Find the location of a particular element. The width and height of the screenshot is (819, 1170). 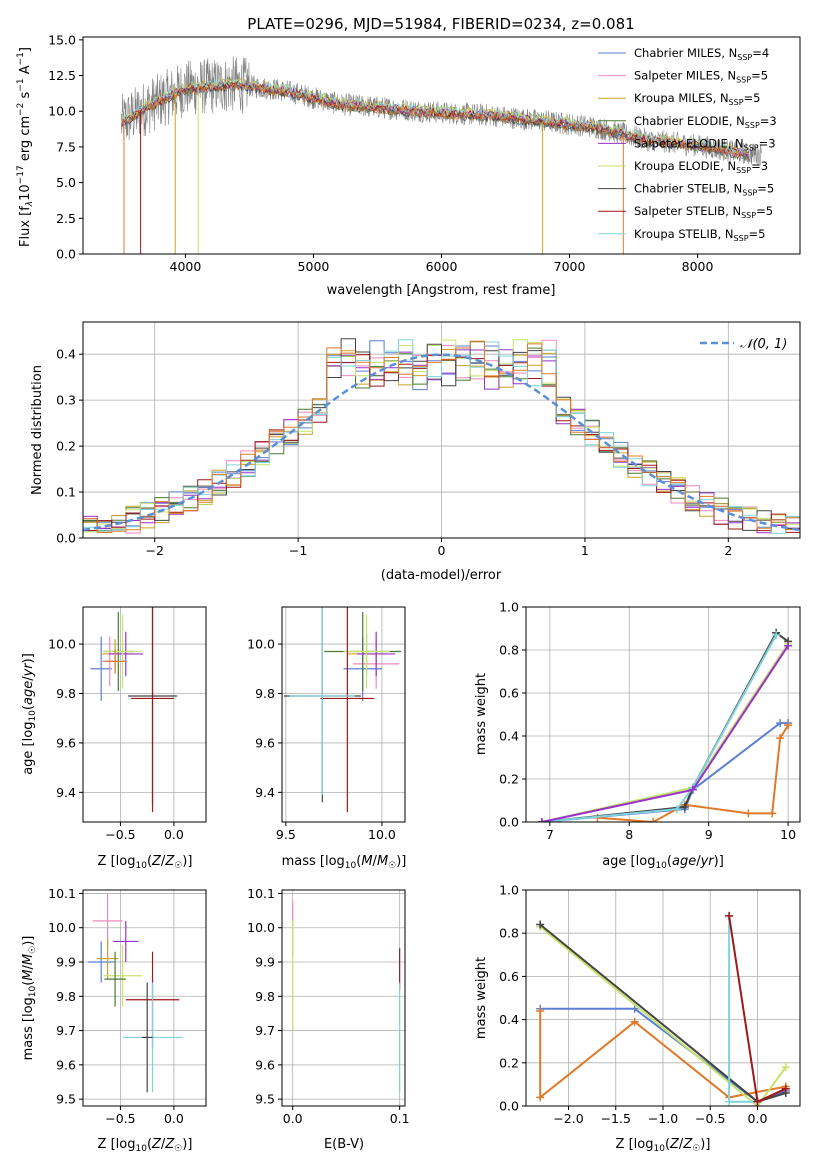

x-tick-label: 6000 is located at coordinates (442, 266).